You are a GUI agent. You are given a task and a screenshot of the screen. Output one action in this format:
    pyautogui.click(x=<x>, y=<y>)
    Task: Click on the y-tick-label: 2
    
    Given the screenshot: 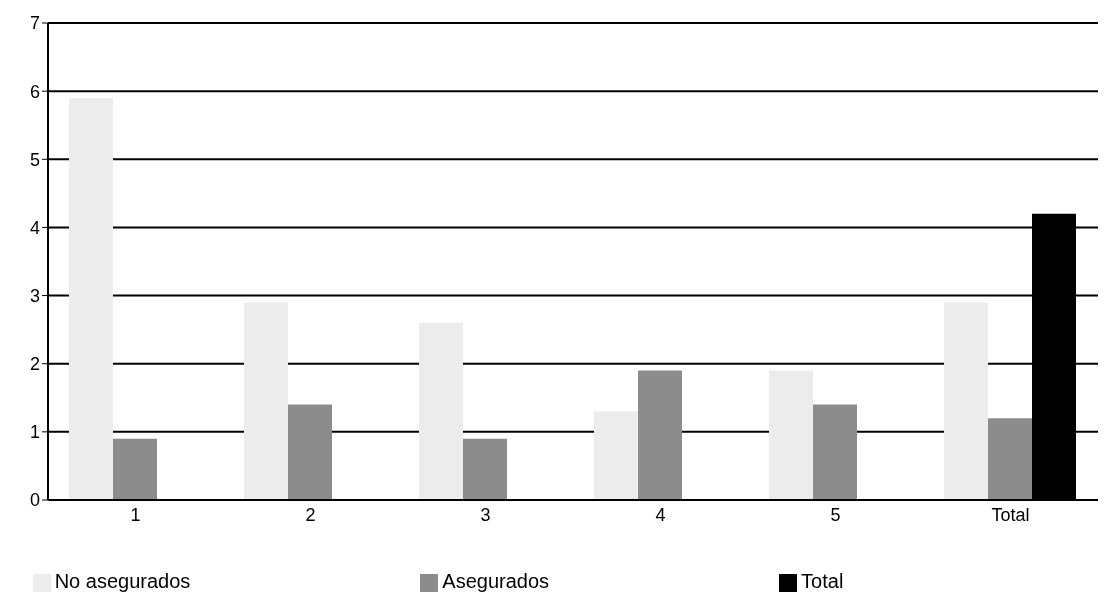 What is the action you would take?
    pyautogui.click(x=34, y=364)
    